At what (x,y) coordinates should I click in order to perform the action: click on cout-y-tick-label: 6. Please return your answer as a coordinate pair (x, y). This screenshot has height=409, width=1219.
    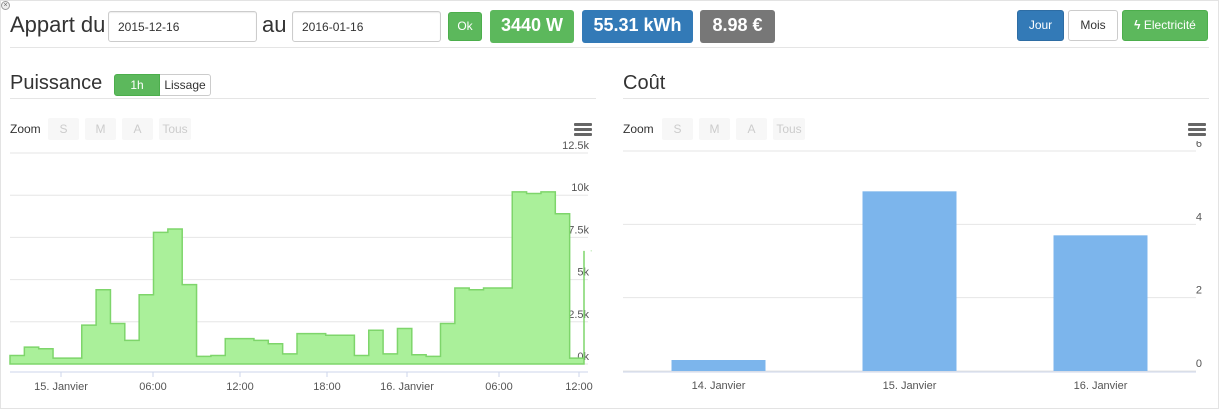
    Looking at the image, I should click on (1199, 145).